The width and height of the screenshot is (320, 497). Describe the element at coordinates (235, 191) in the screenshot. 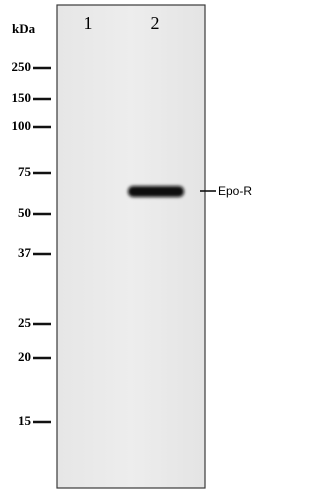

I see `band-label: Epo-R` at that location.